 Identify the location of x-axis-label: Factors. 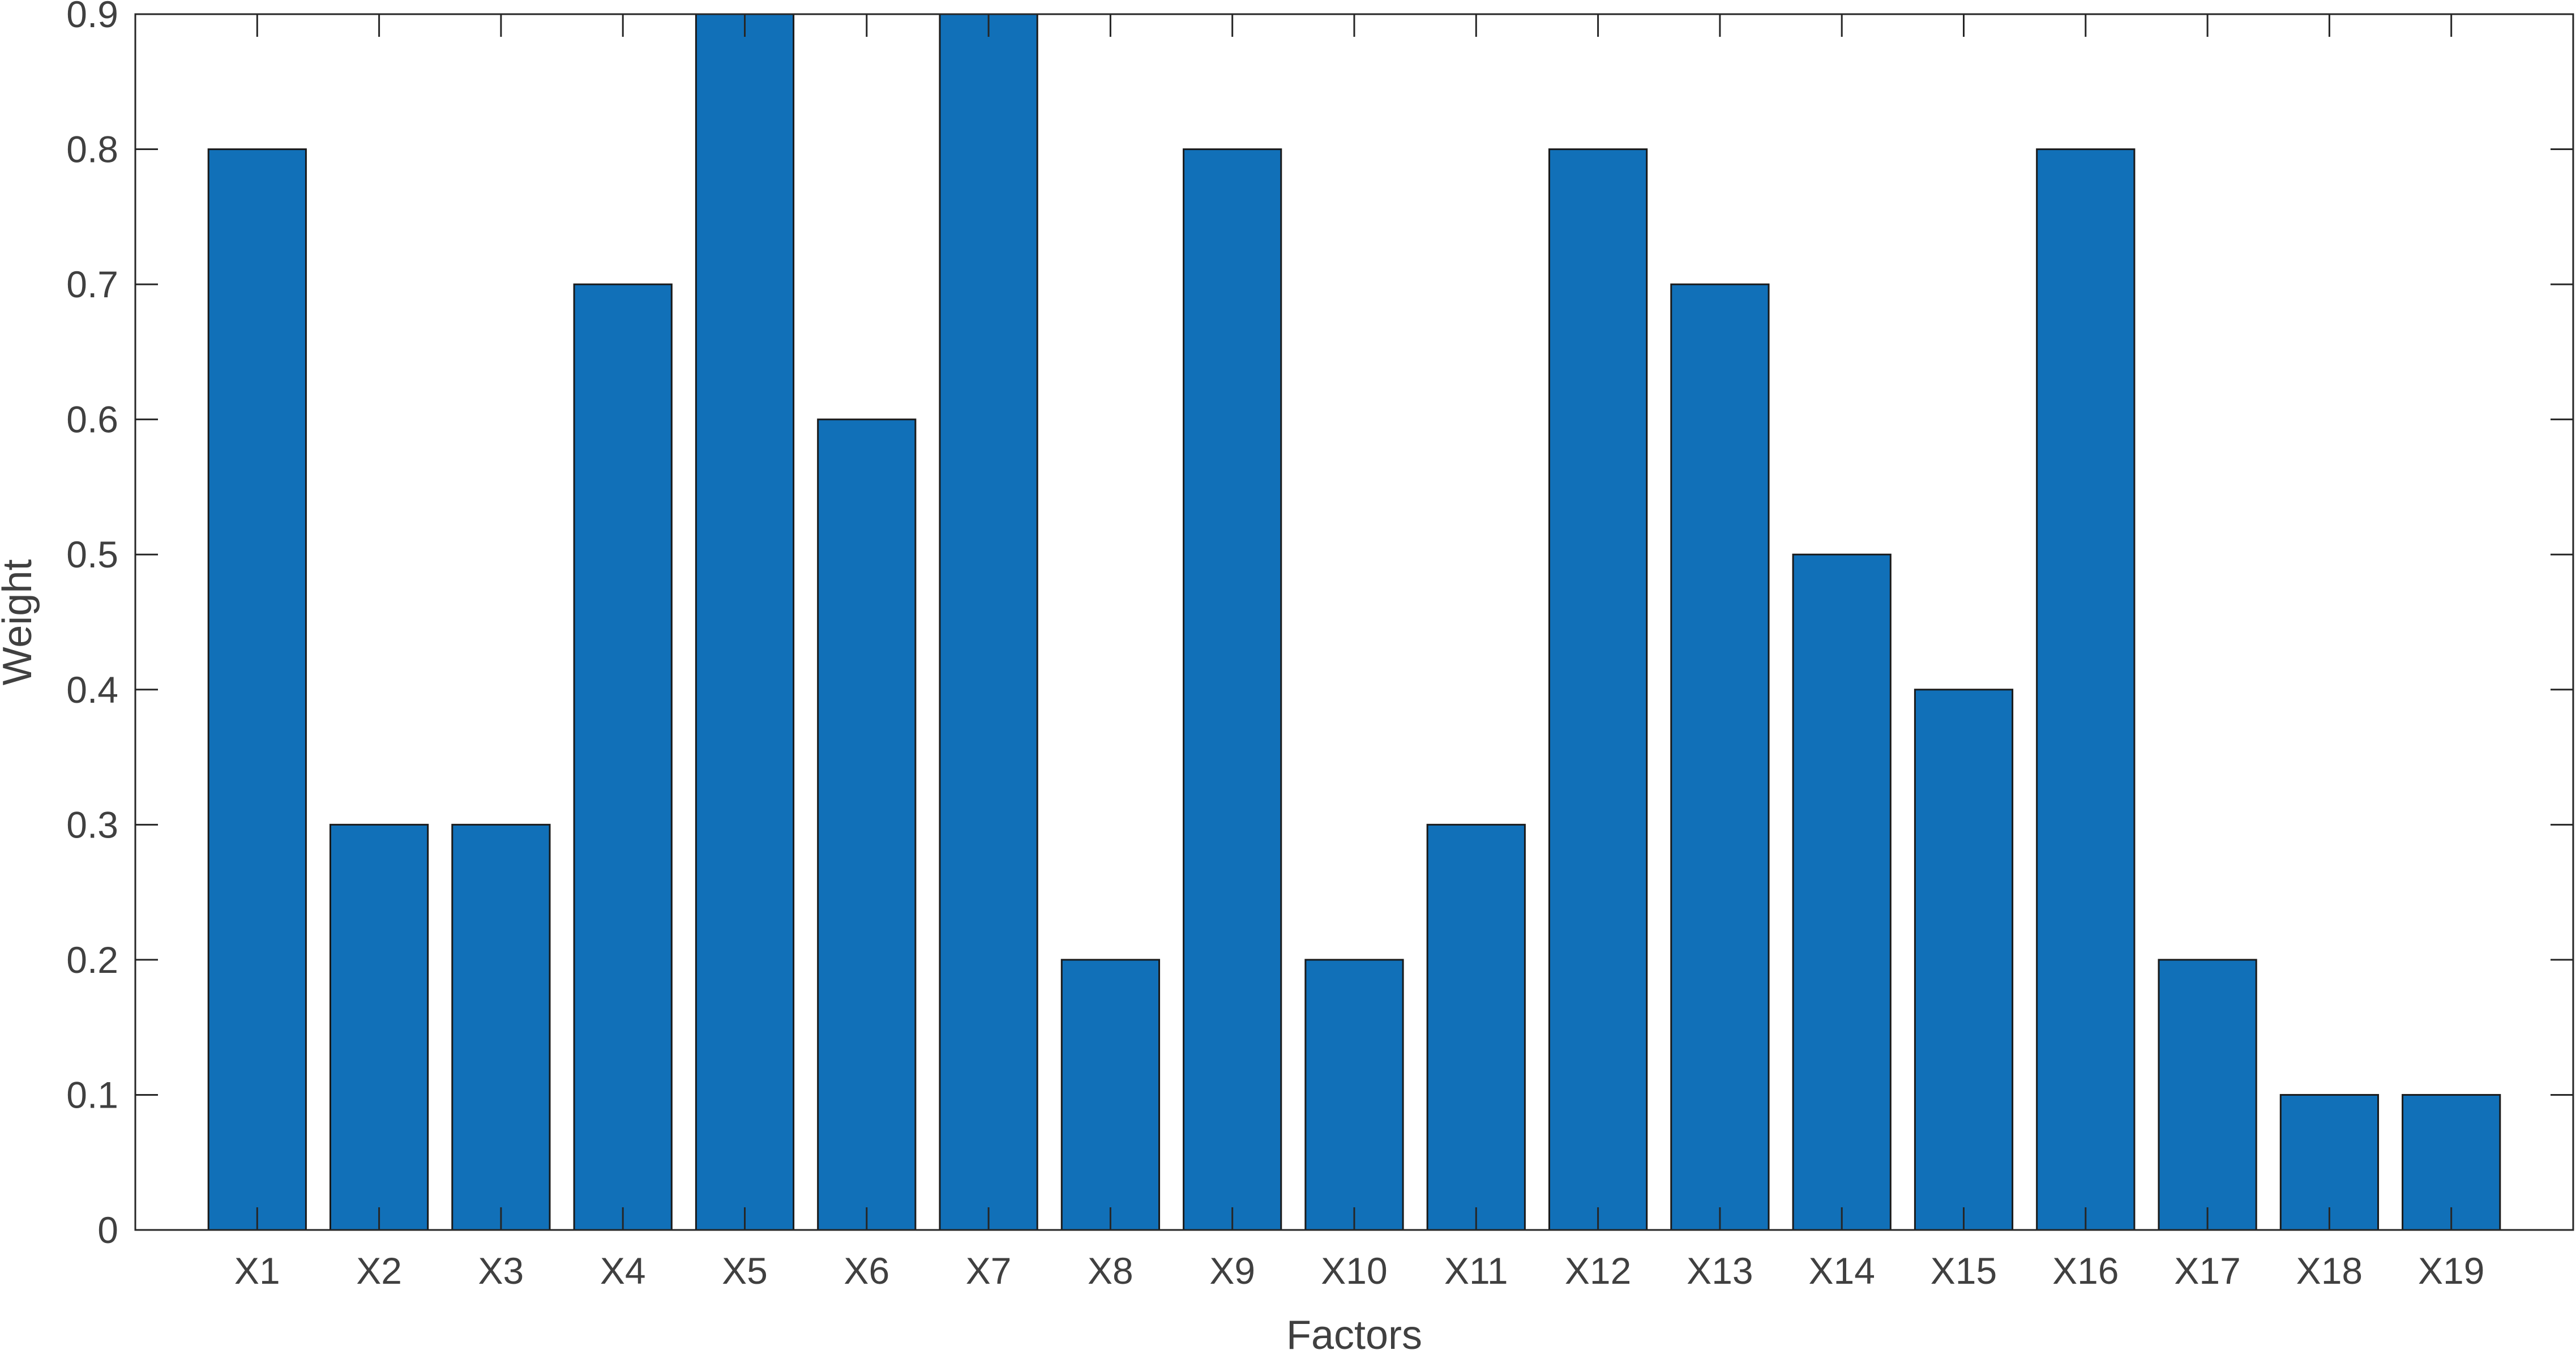
(1354, 1331).